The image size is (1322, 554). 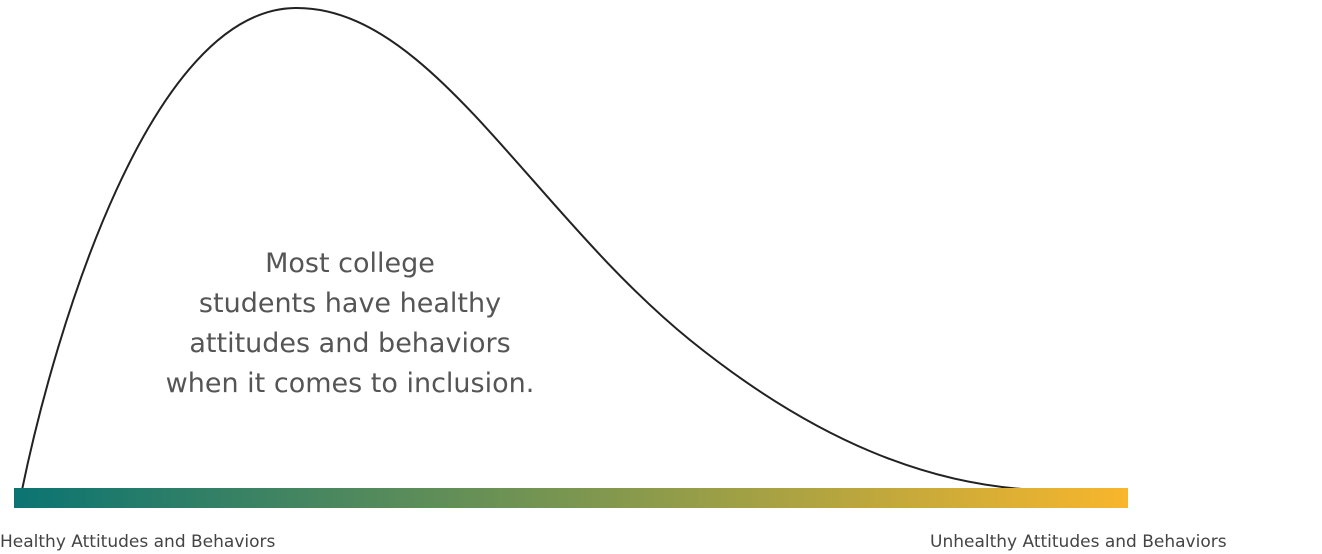 I want to click on left-label: Healthy Attitudes and Behaviors, so click(x=137, y=542).